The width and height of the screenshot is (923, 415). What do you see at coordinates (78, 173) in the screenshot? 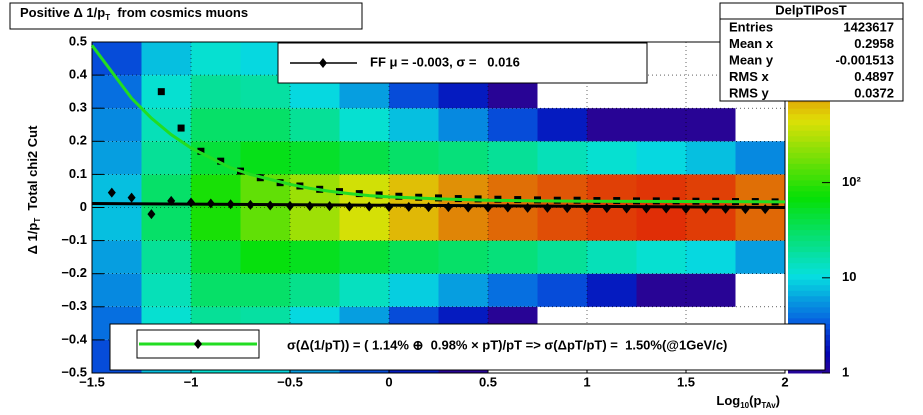
I see `y-tick-label: 0.1` at bounding box center [78, 173].